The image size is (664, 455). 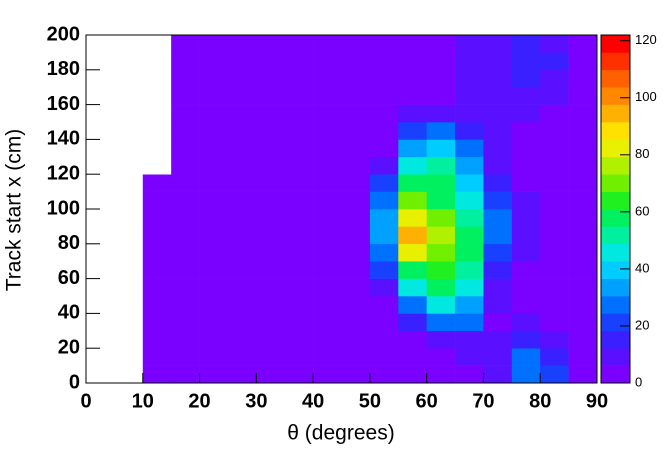 I want to click on y-tick-label: 160, so click(x=63, y=104).